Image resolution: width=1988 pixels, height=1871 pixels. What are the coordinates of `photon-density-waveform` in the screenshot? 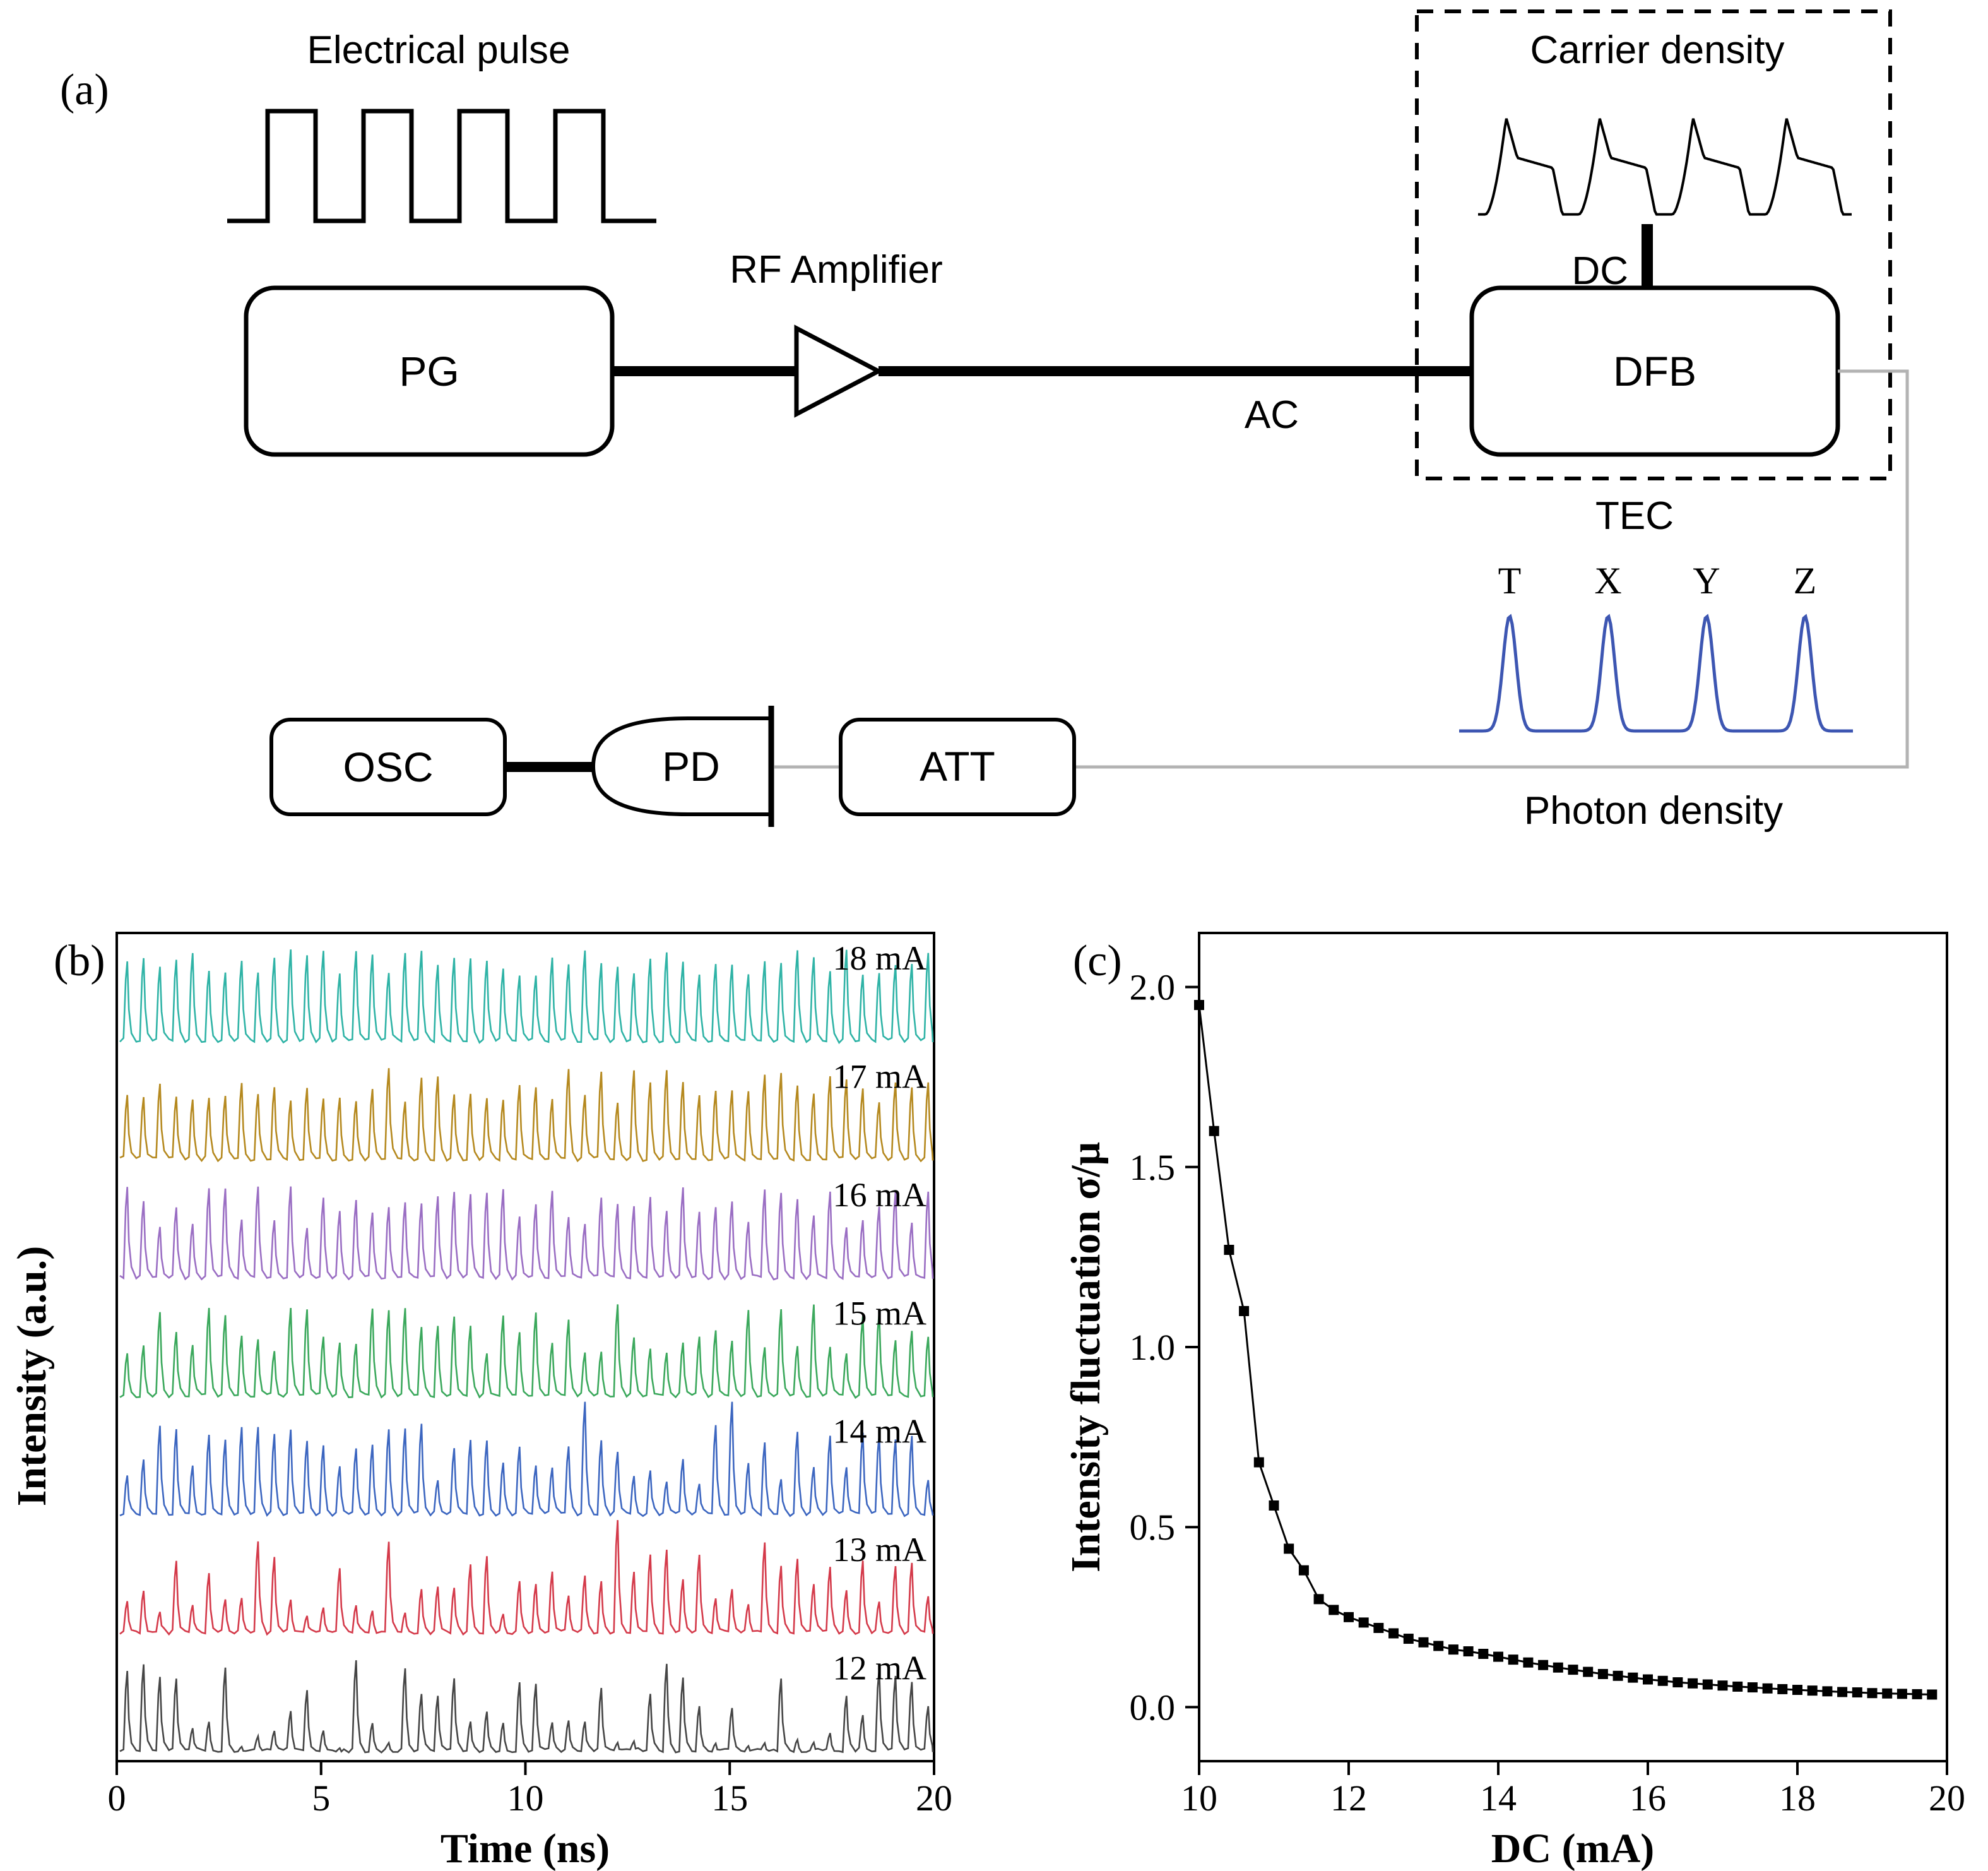 It's located at (1656, 673).